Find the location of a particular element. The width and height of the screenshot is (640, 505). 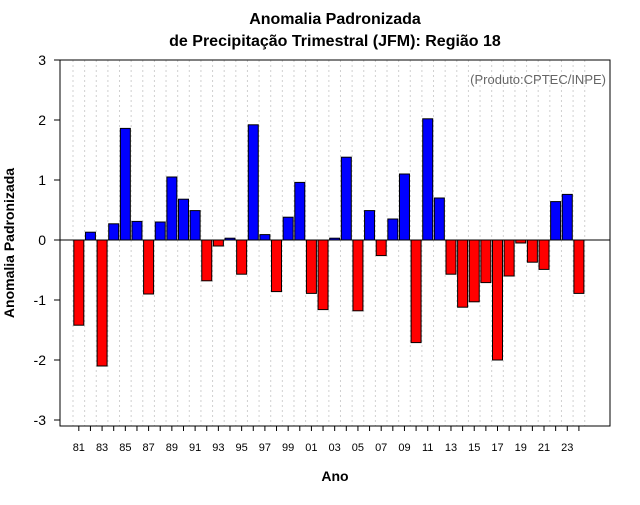

x-tick-label: 81 is located at coordinates (79, 448).